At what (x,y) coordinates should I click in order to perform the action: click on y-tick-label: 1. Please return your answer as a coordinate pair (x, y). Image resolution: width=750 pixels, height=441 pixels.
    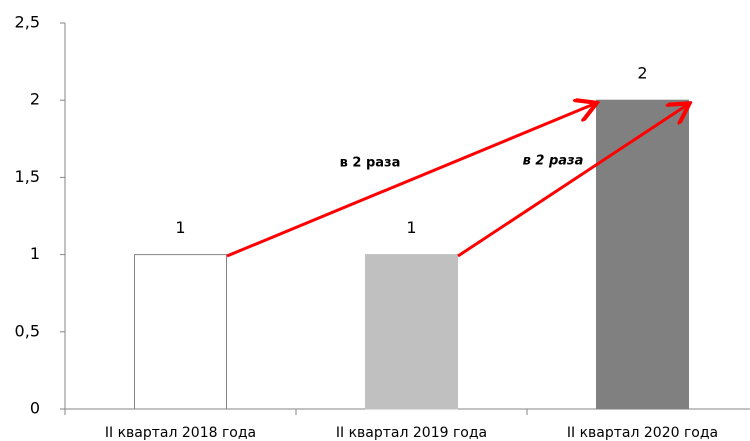
    Looking at the image, I should click on (35, 253).